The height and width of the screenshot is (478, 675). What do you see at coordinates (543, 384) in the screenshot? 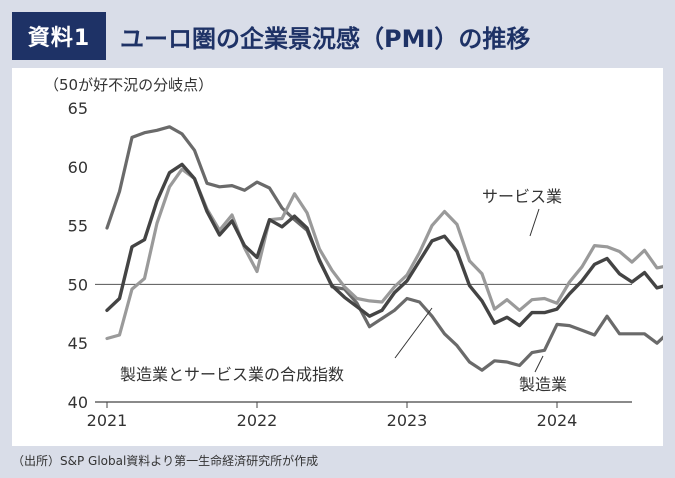
I see `series-label-manufacturing: 製造業` at bounding box center [543, 384].